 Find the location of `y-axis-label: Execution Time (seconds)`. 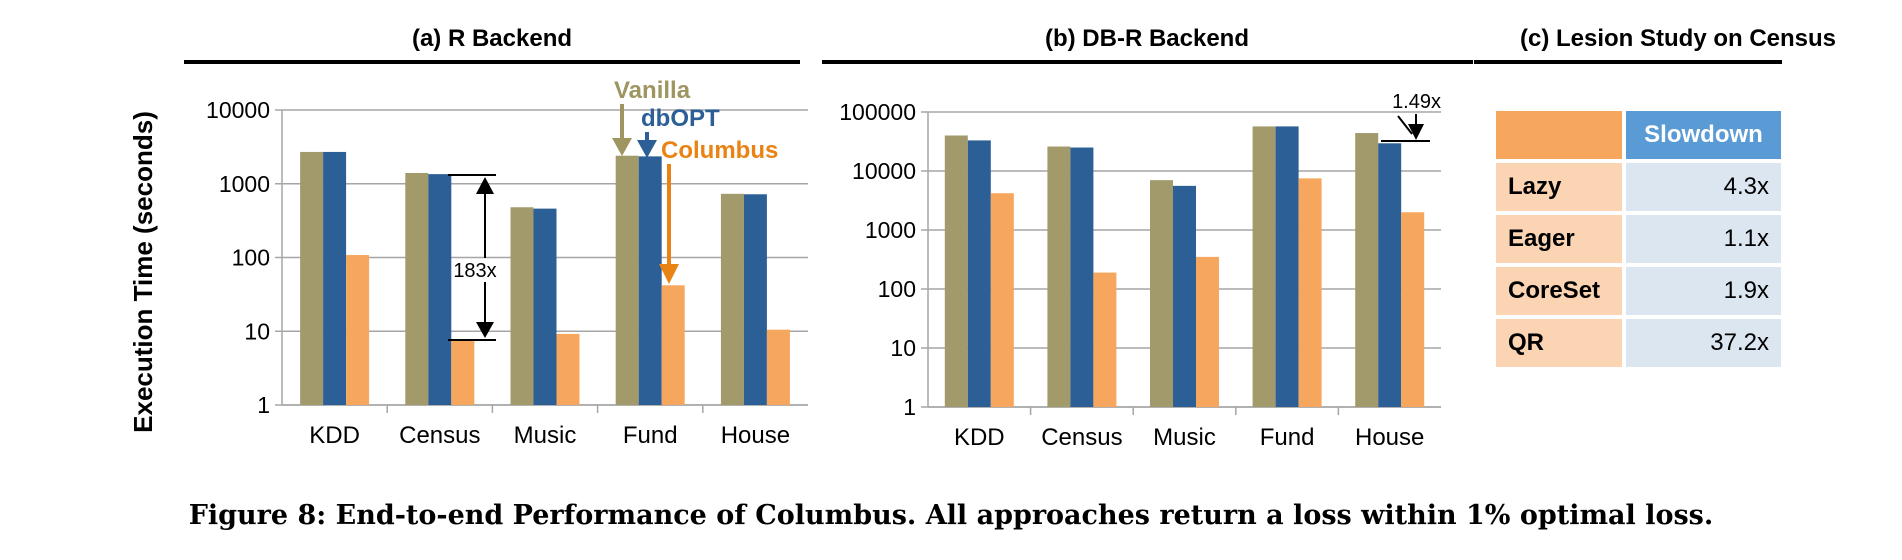

y-axis-label: Execution Time (seconds) is located at coordinates (143, 272).